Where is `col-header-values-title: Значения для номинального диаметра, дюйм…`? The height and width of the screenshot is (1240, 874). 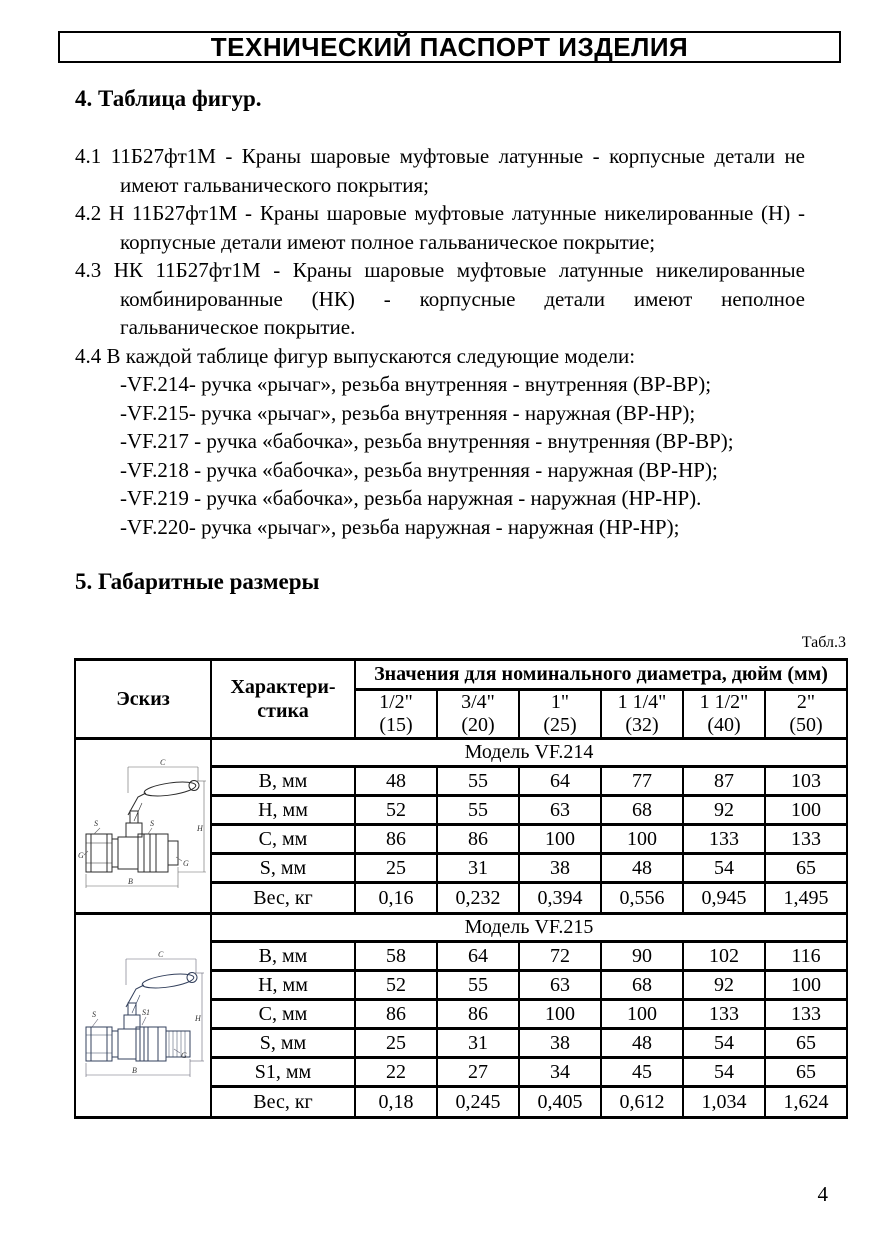 col-header-values-title: Значения для номинального диаметра, дюйм… is located at coordinates (601, 674).